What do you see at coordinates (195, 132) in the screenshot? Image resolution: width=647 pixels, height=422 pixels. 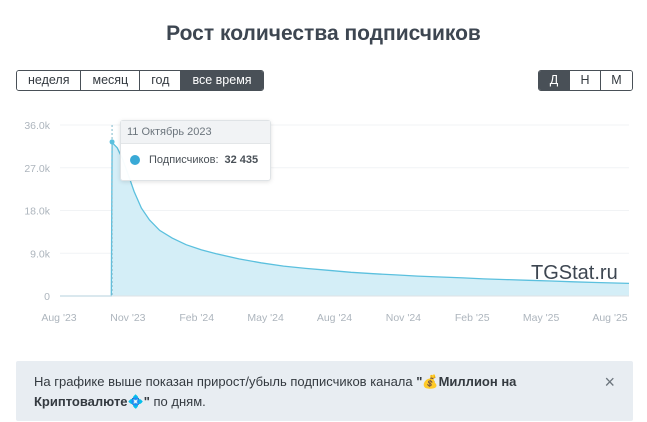 I see `tooltip-date: 11 Октябрь 2023` at bounding box center [195, 132].